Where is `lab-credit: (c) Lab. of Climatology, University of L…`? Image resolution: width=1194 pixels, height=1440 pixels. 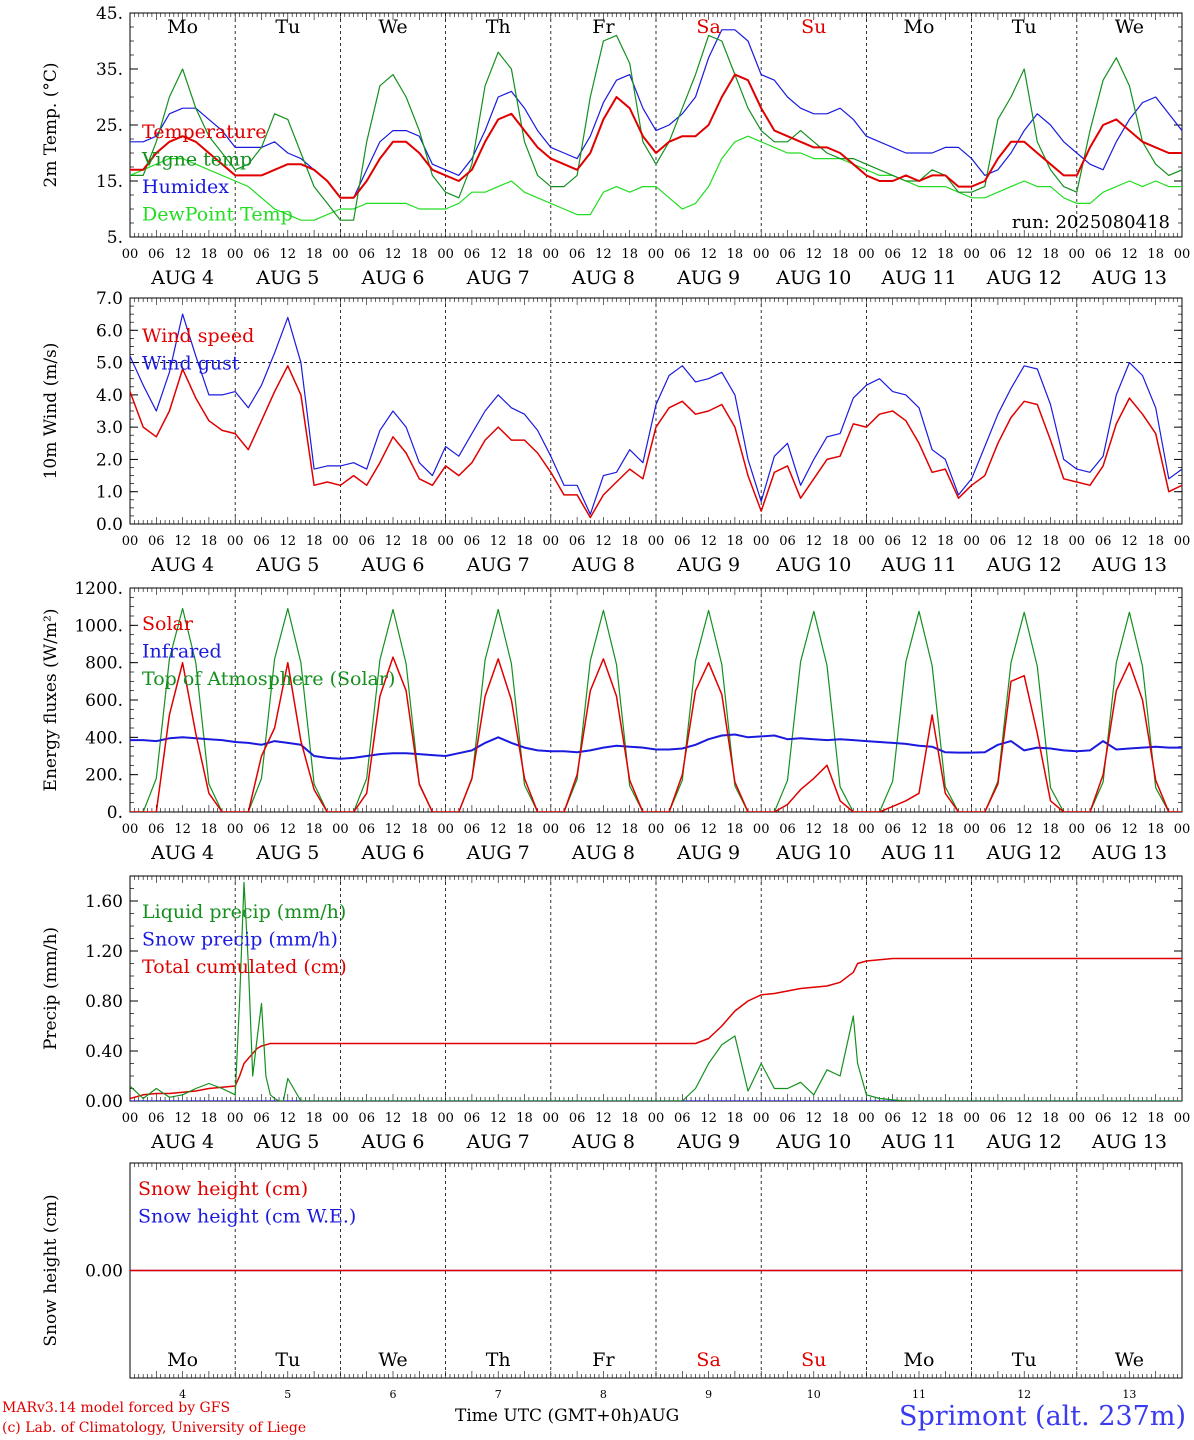 lab-credit: (c) Lab. of Climatology, University of L… is located at coordinates (154, 1428).